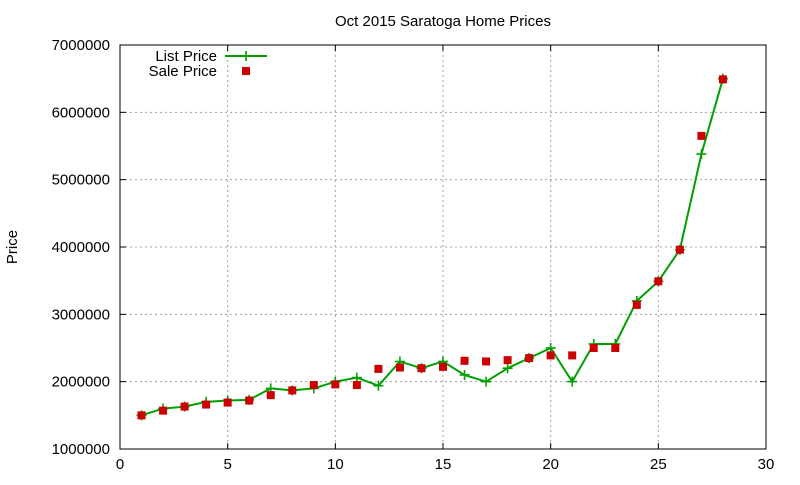 This screenshot has width=800, height=485. What do you see at coordinates (443, 464) in the screenshot?
I see `x-tick-label: 15` at bounding box center [443, 464].